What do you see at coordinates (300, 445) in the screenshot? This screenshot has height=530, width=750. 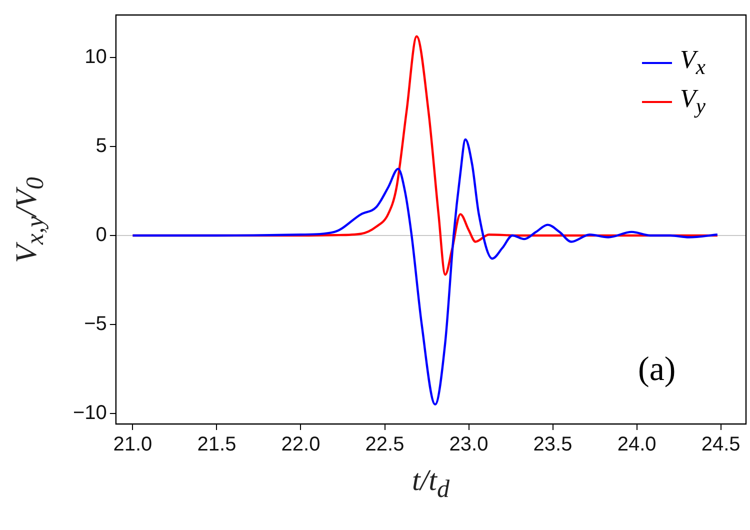 I see `x-tick-label: 22.0` at bounding box center [300, 445].